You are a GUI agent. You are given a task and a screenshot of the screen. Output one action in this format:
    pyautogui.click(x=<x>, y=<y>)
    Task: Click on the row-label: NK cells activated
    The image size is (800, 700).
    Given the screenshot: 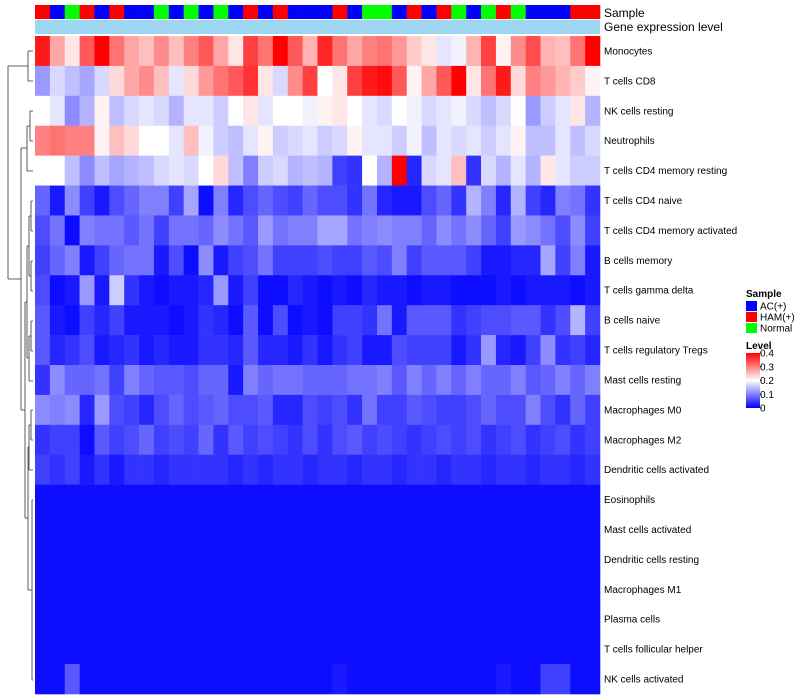 What is the action you would take?
    pyautogui.click(x=643, y=680)
    